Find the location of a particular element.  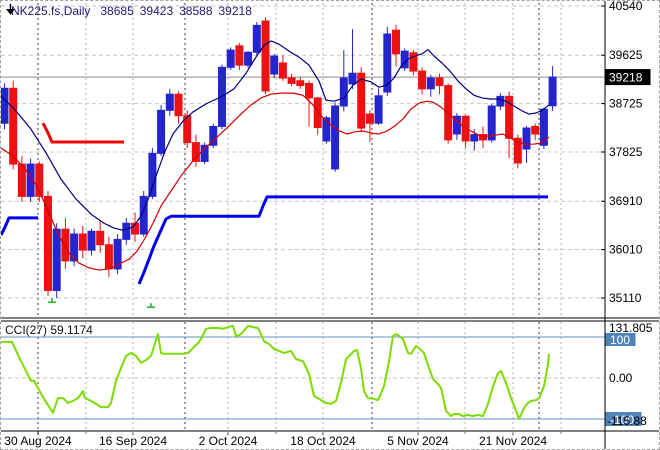

low-value: 38588 is located at coordinates (196, 11).